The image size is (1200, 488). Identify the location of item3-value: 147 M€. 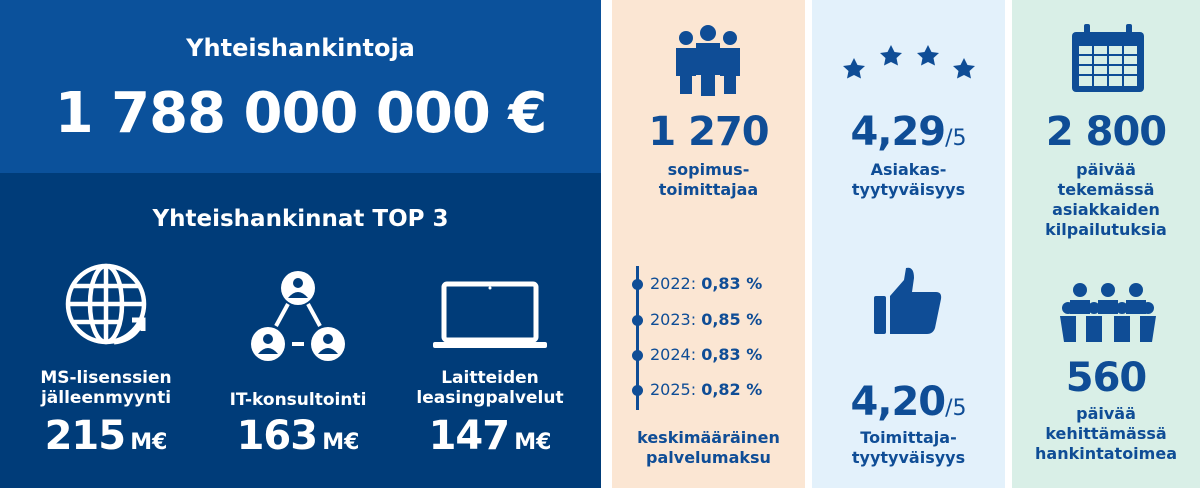
(490, 436).